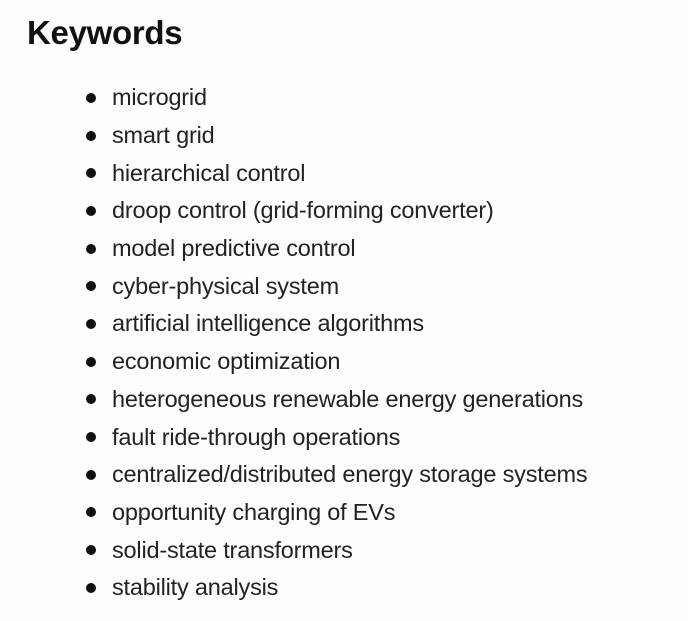 This screenshot has width=688, height=621. I want to click on list-item: microgrid, so click(387, 98).